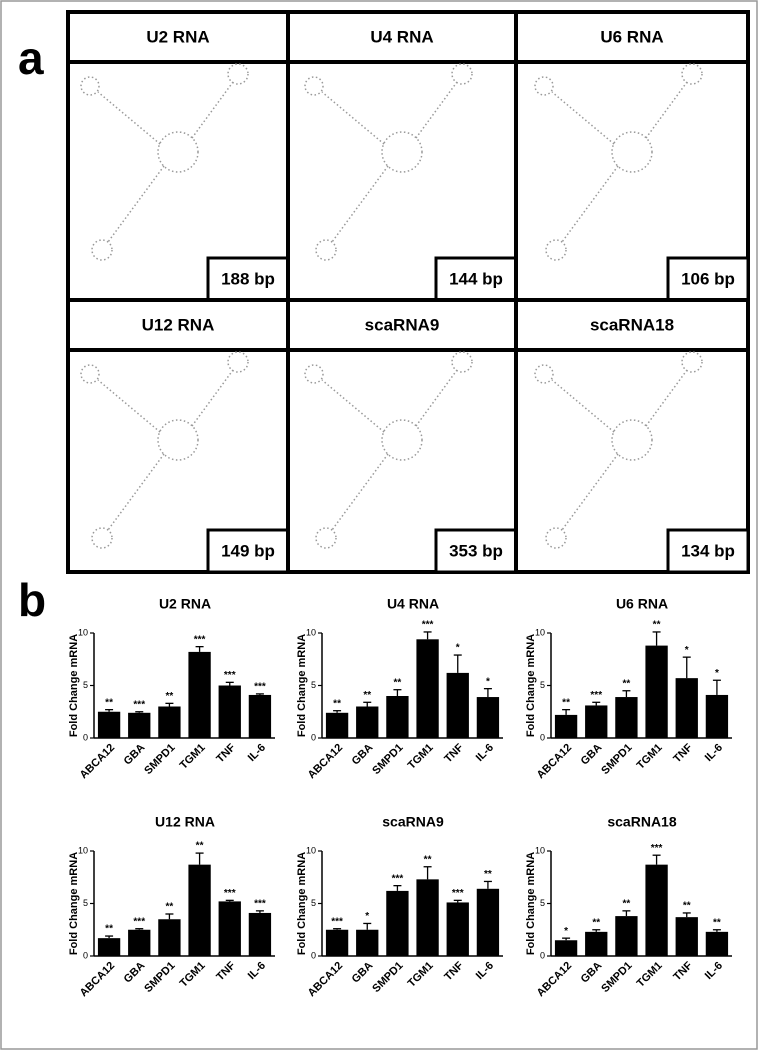 The height and width of the screenshot is (1050, 758). I want to click on panel-label: a, so click(31, 58).